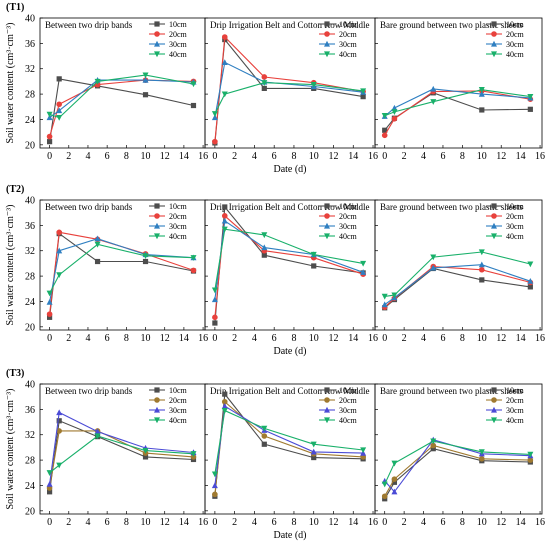 Image resolution: width=550 pixels, height=555 pixels. I want to click on y-tick-label: 28, so click(30, 95).